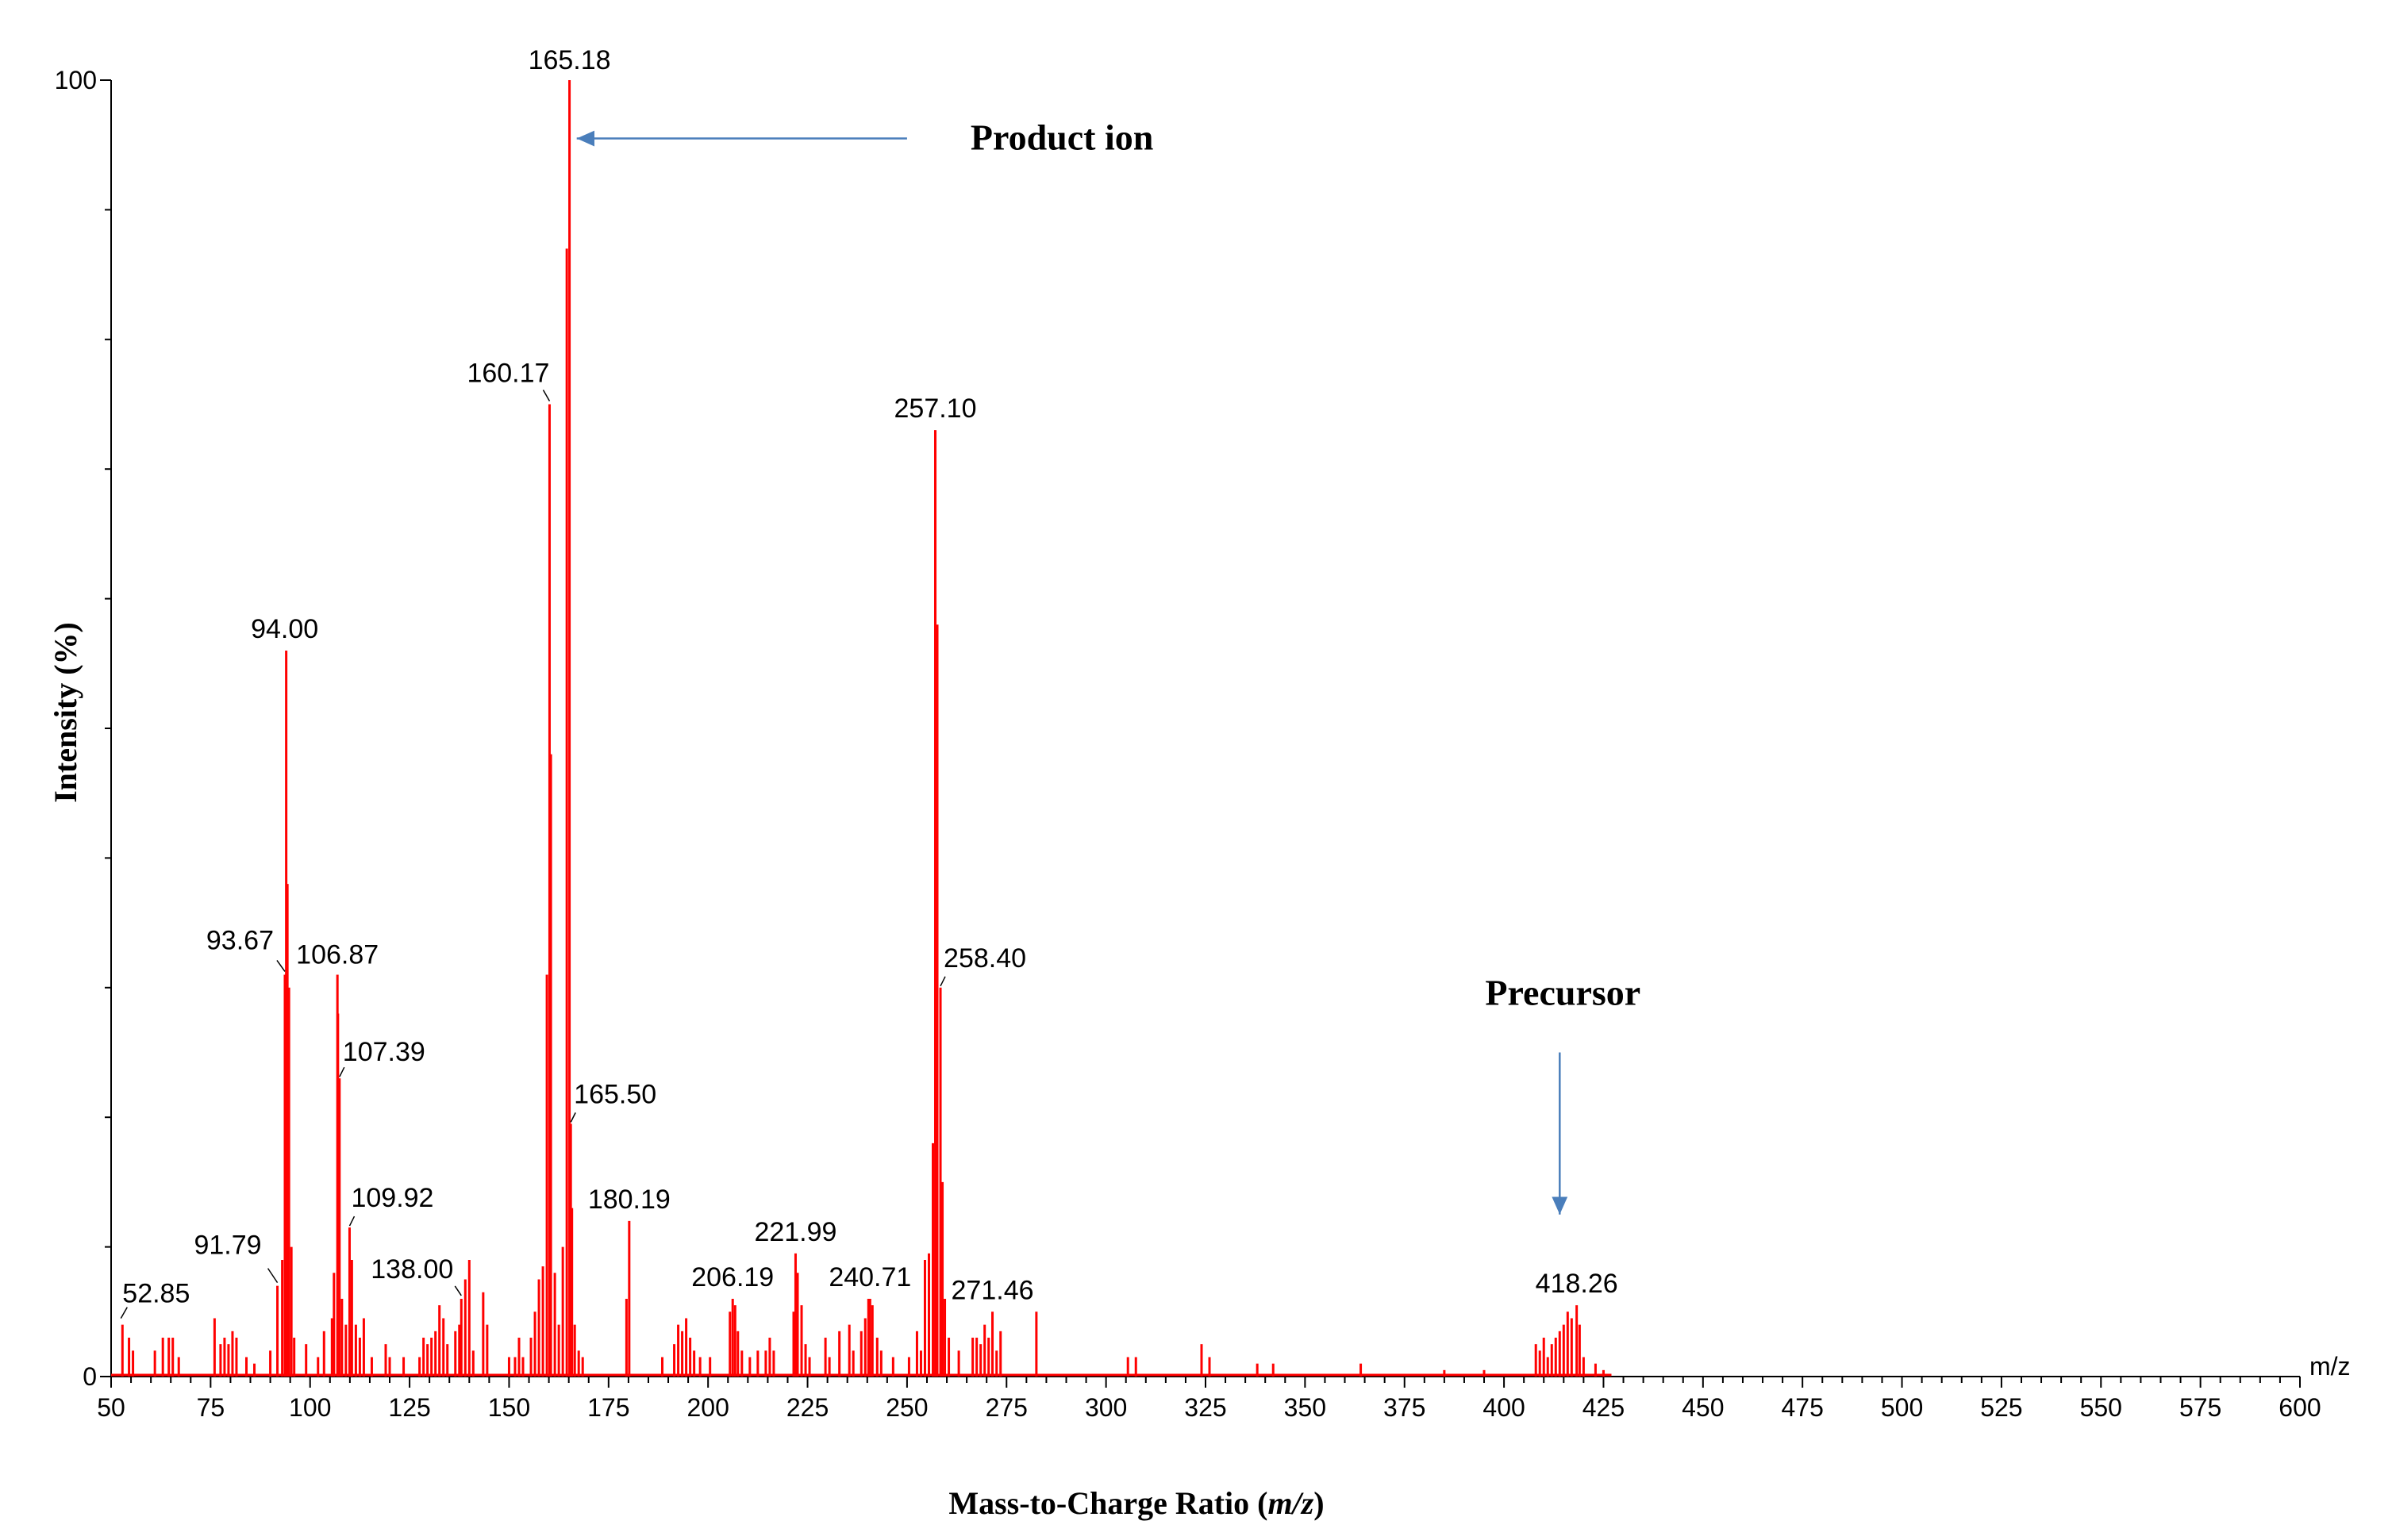 Image resolution: width=2392 pixels, height=1540 pixels. I want to click on x-tick-label: 525, so click(2001, 1407).